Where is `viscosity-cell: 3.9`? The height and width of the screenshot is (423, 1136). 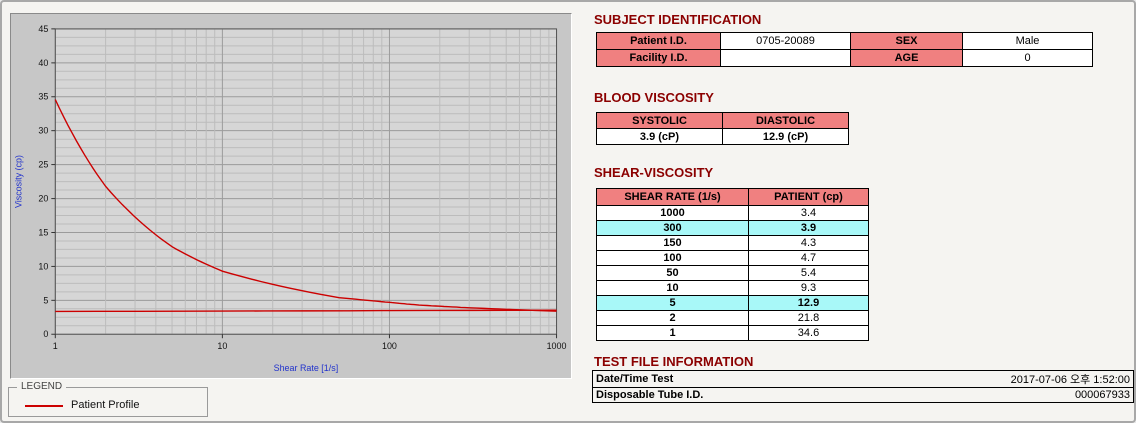
viscosity-cell: 3.9 is located at coordinates (808, 228).